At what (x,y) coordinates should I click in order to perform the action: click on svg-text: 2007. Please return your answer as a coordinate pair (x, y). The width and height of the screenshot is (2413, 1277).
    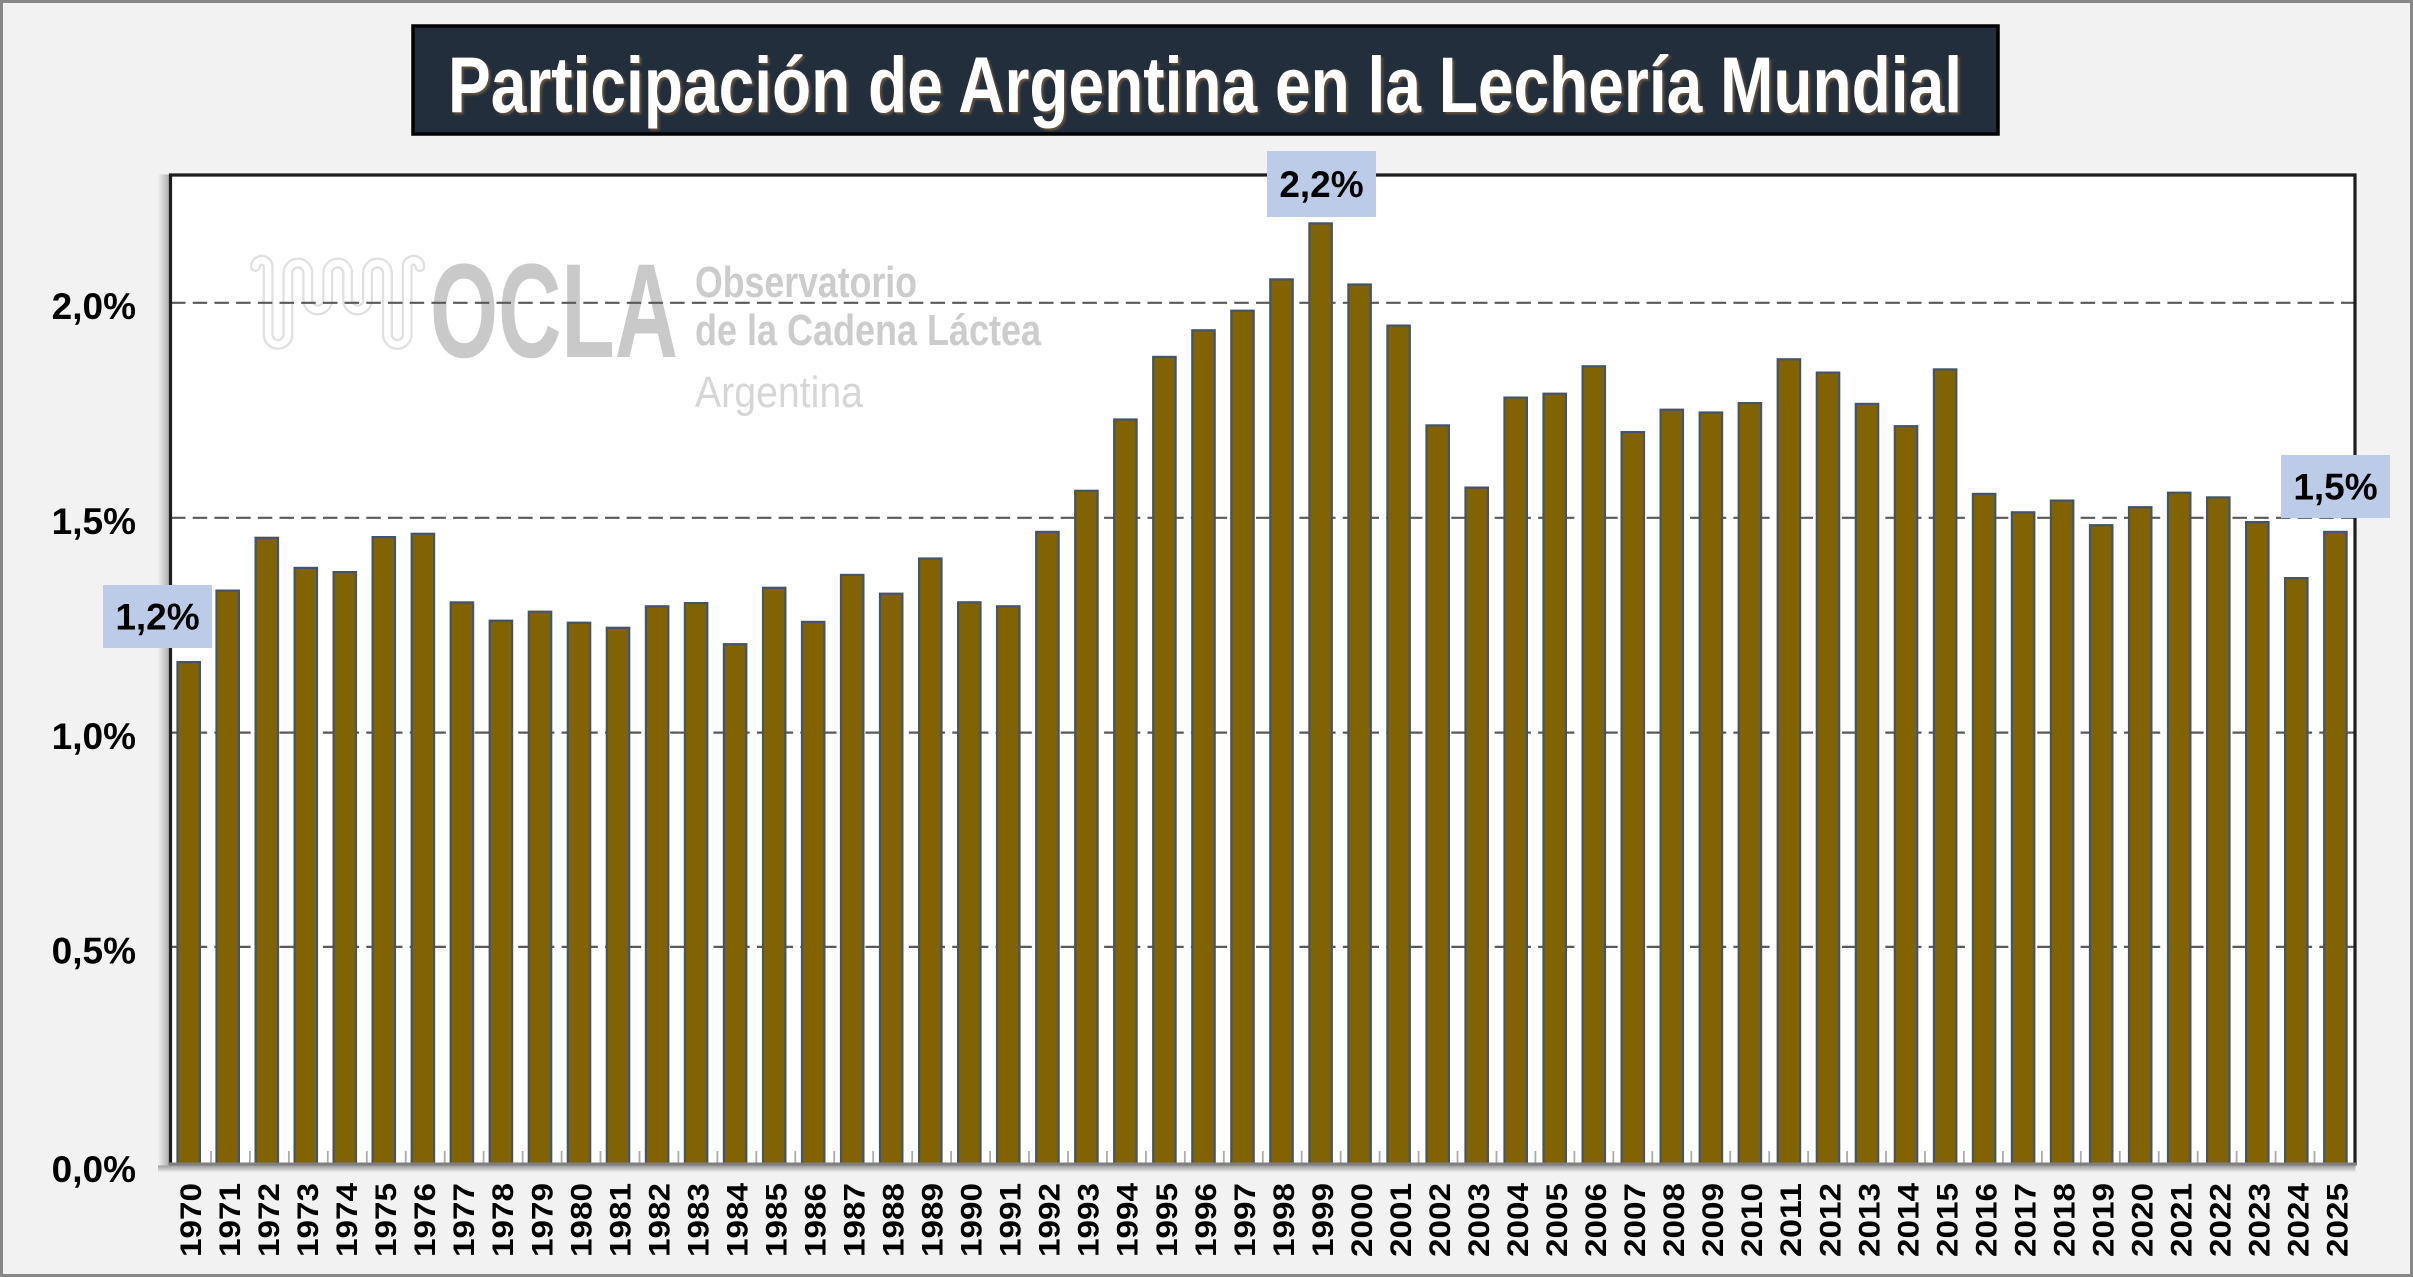
    Looking at the image, I should click on (1635, 1220).